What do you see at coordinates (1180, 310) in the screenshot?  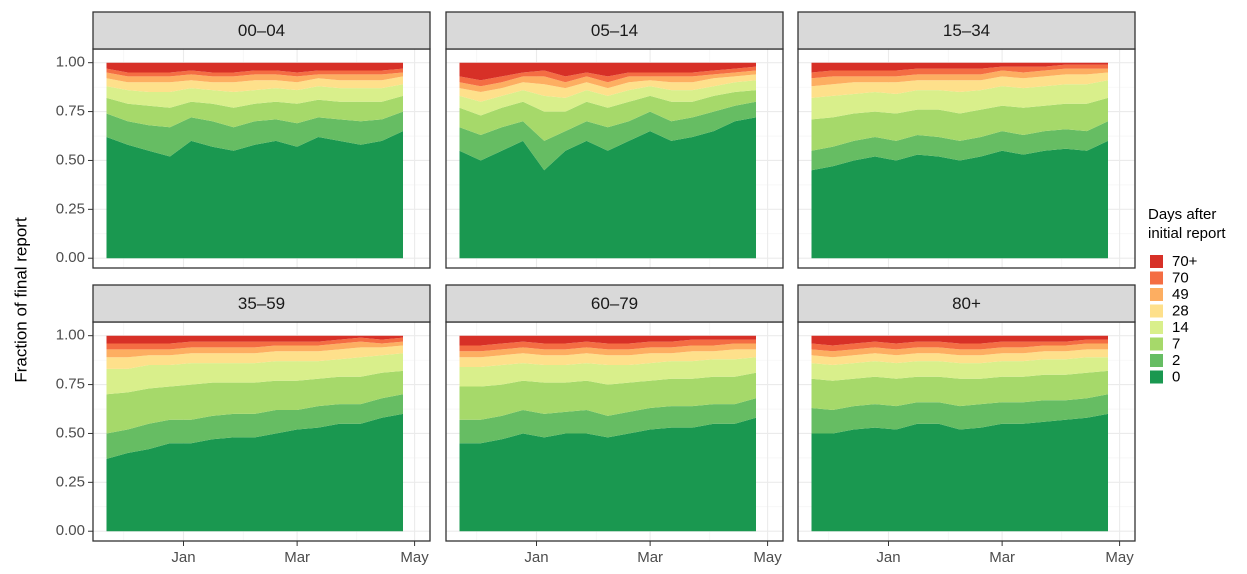 I see `legend-label: 28` at bounding box center [1180, 310].